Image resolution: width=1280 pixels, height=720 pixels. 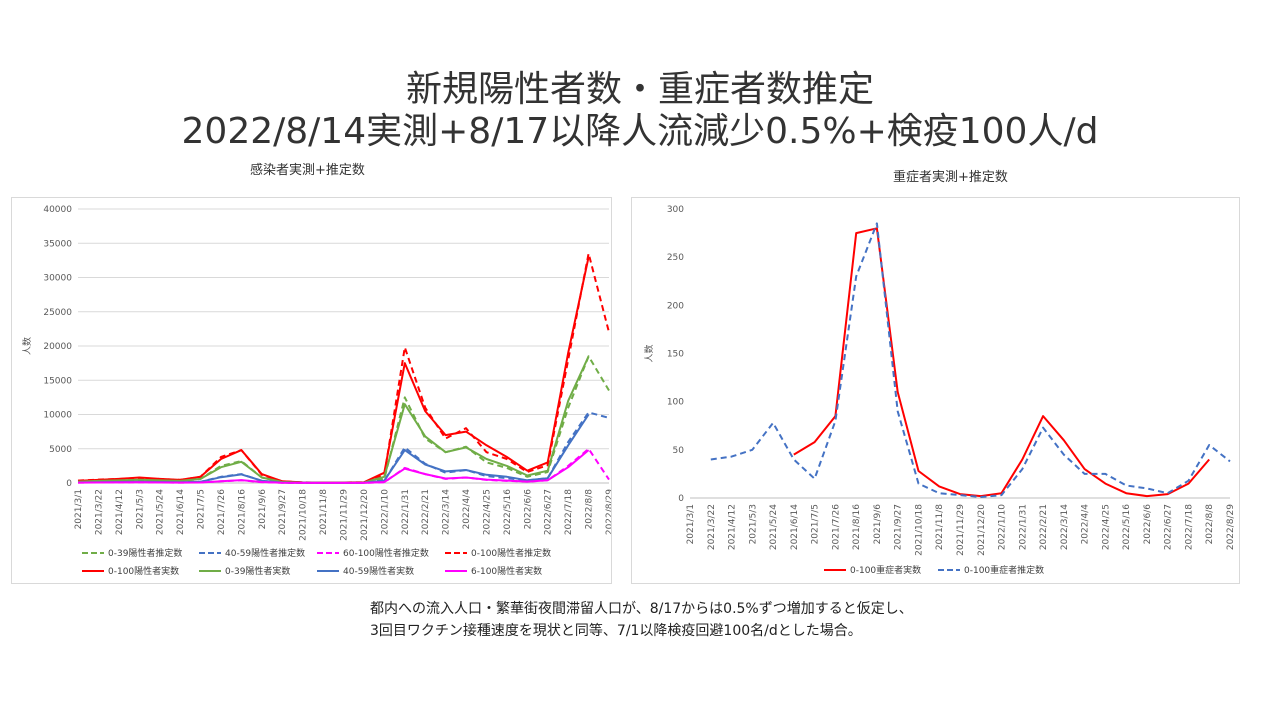 I want to click on legend-label: 0-100陽性者実数, so click(x=143, y=571).